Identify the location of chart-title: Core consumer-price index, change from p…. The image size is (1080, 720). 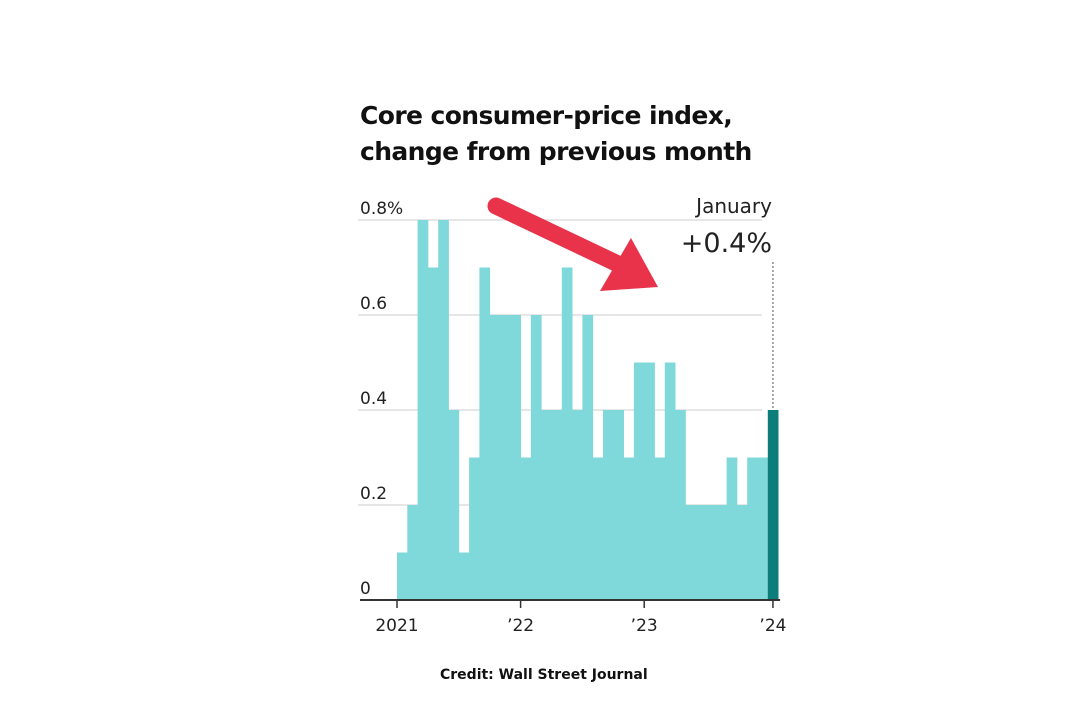
(556, 133).